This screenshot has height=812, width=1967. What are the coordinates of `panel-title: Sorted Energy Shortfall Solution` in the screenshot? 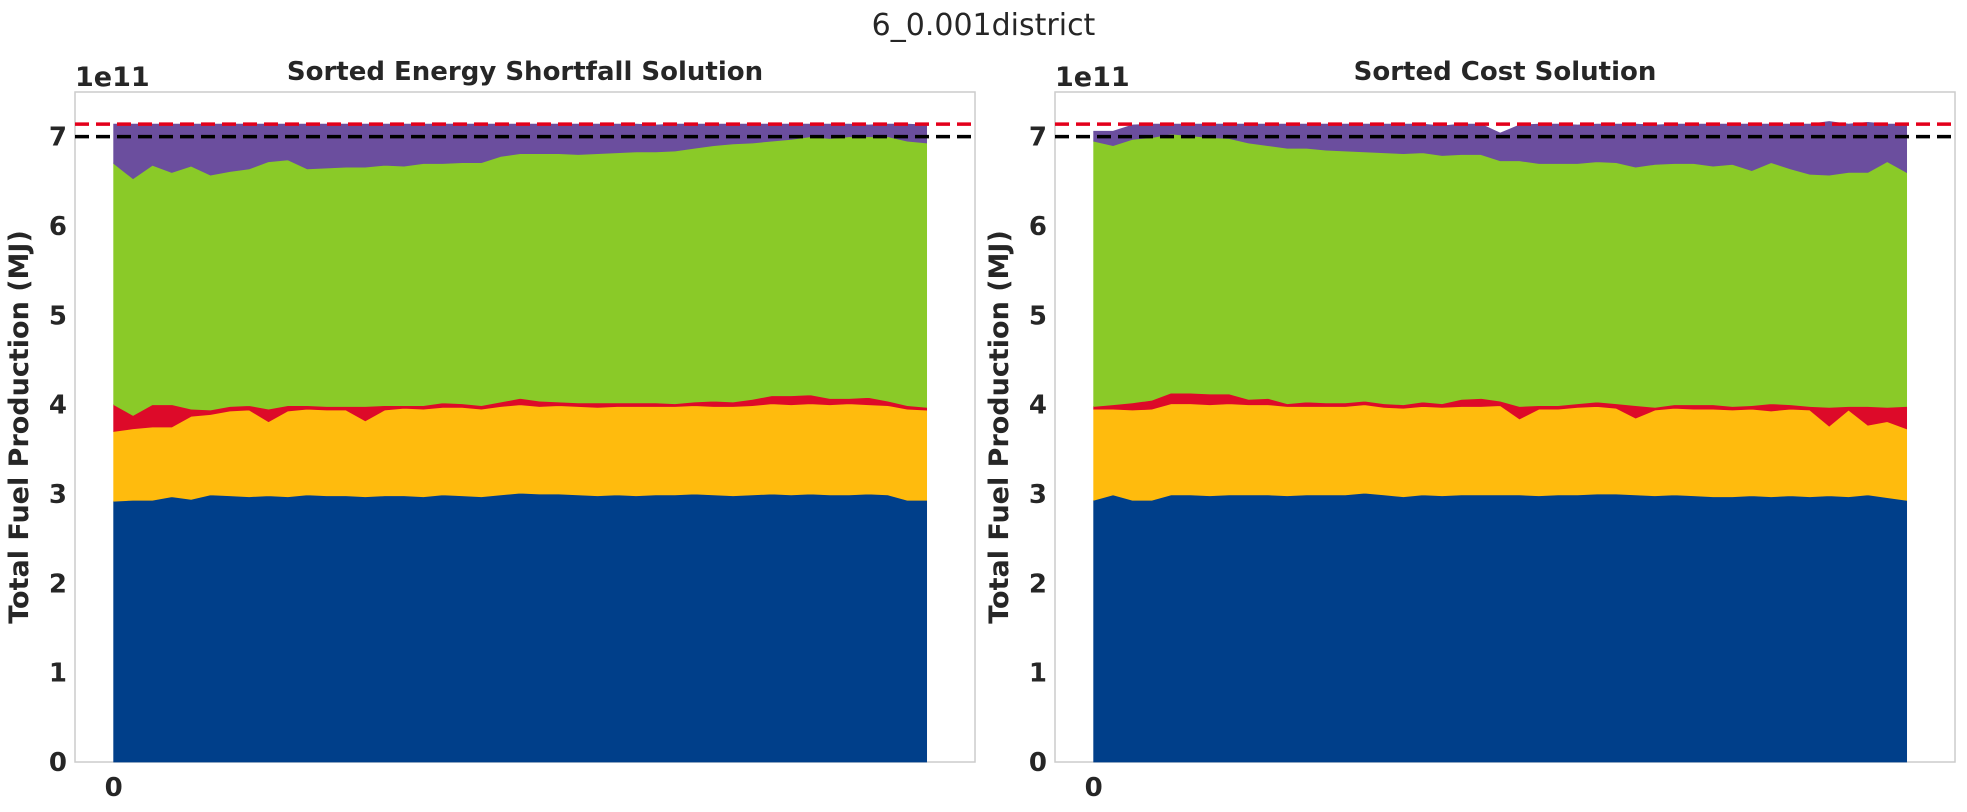 It's located at (525, 72).